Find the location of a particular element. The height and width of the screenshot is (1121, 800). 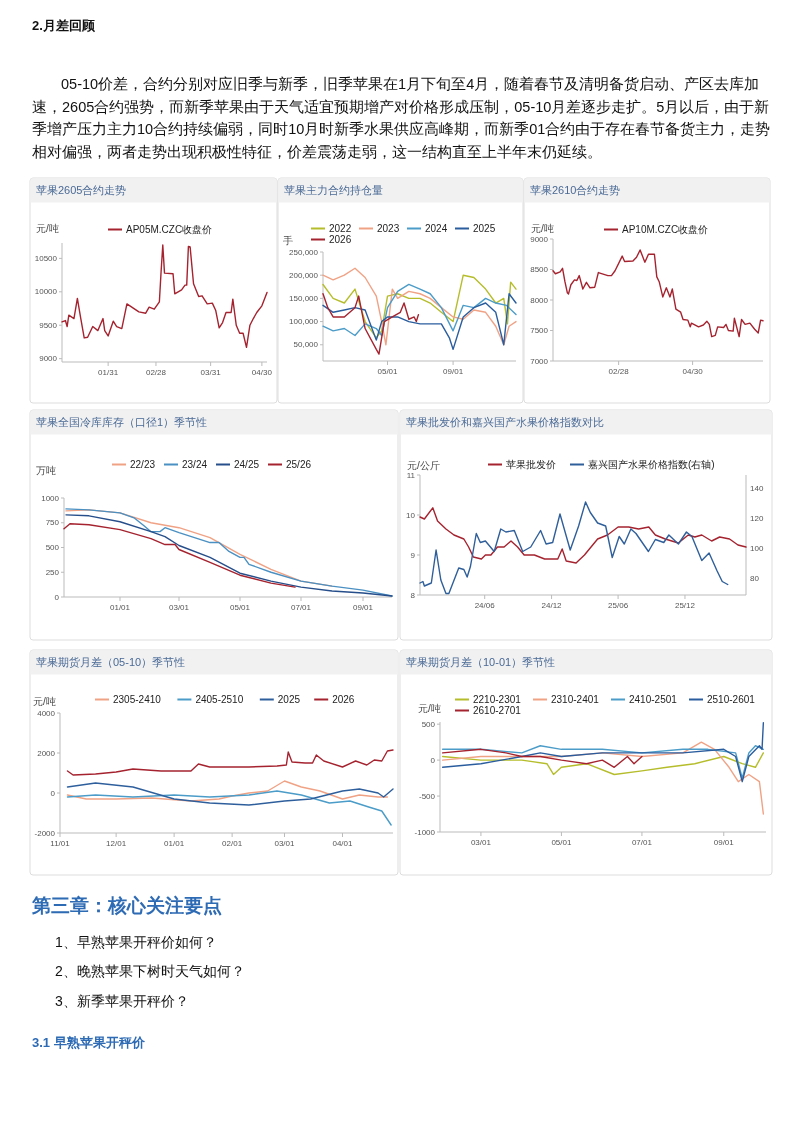

x-tick-label: 11/01 is located at coordinates (60, 843).